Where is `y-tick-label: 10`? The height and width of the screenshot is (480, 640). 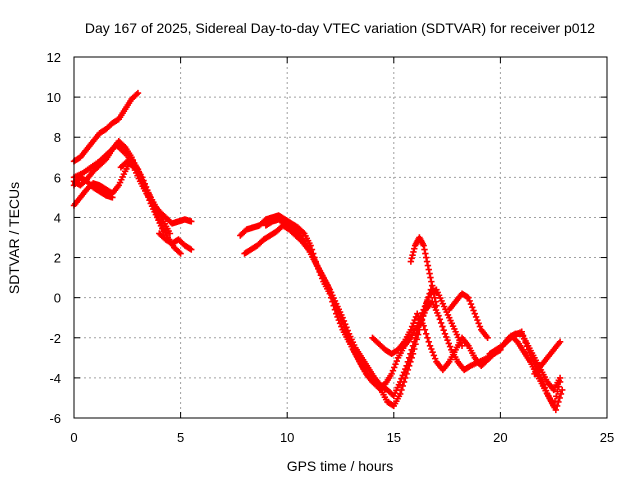 y-tick-label: 10 is located at coordinates (54, 97).